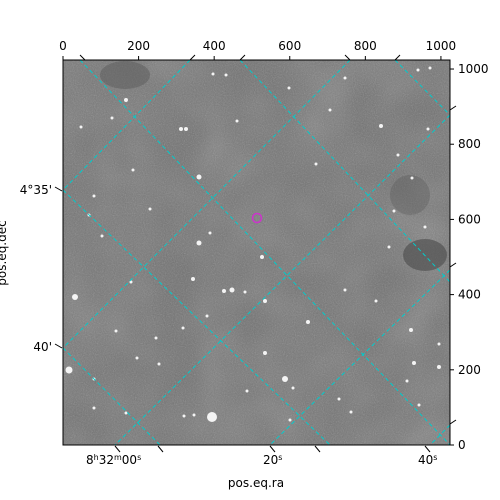 This screenshot has height=500, width=500. I want to click on ra-tick-label-1: 20s, so click(272, 460).